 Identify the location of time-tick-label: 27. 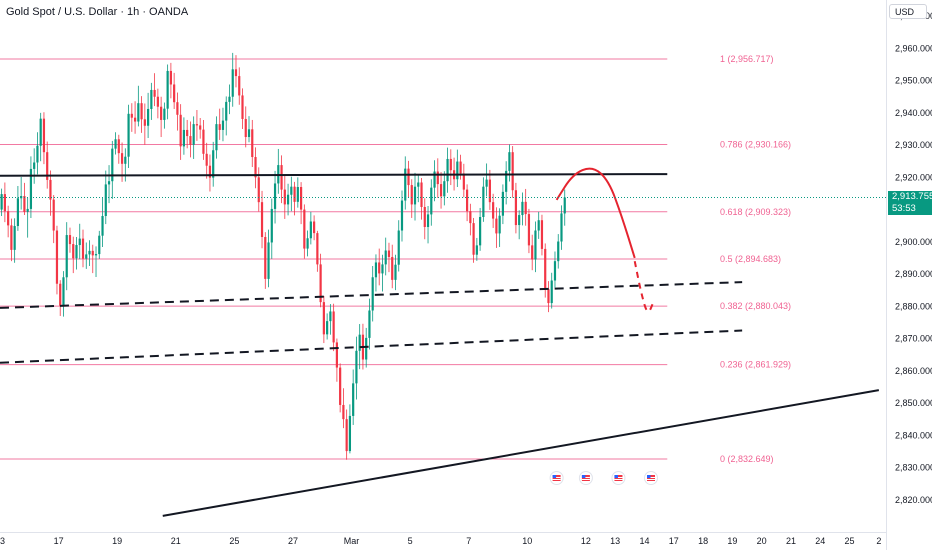
(293, 541).